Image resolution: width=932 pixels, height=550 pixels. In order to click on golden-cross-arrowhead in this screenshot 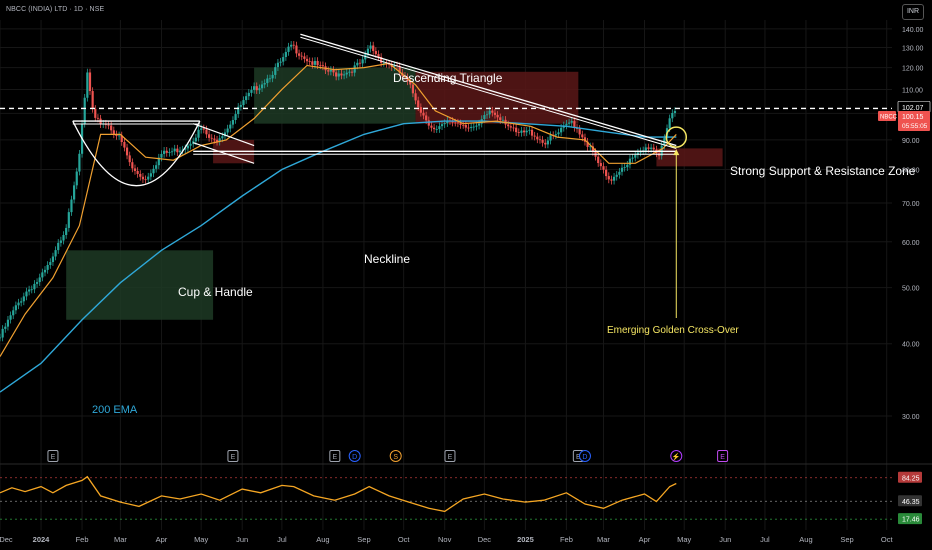, I will do `click(676, 152)`.